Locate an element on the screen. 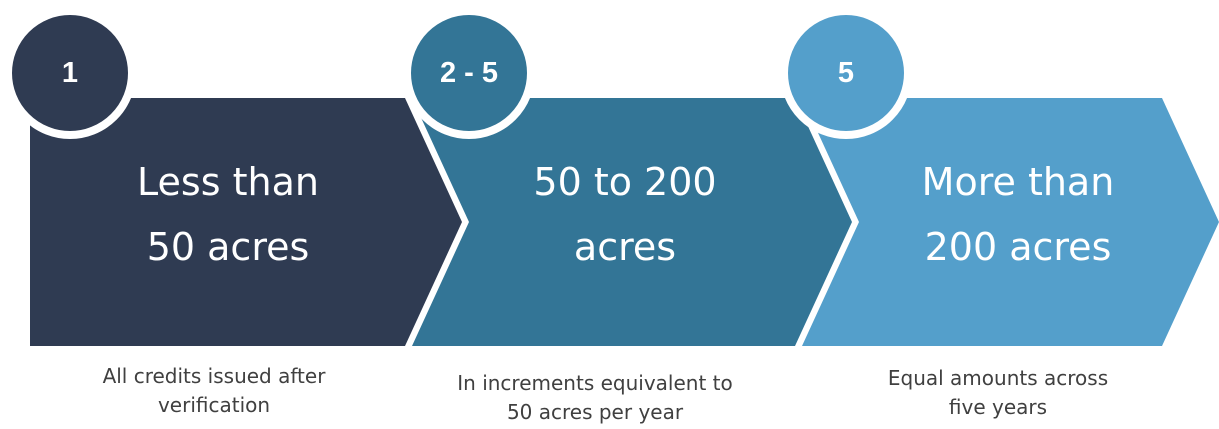 The image size is (1219, 429). step-1-title-line1: Less than is located at coordinates (228, 182).